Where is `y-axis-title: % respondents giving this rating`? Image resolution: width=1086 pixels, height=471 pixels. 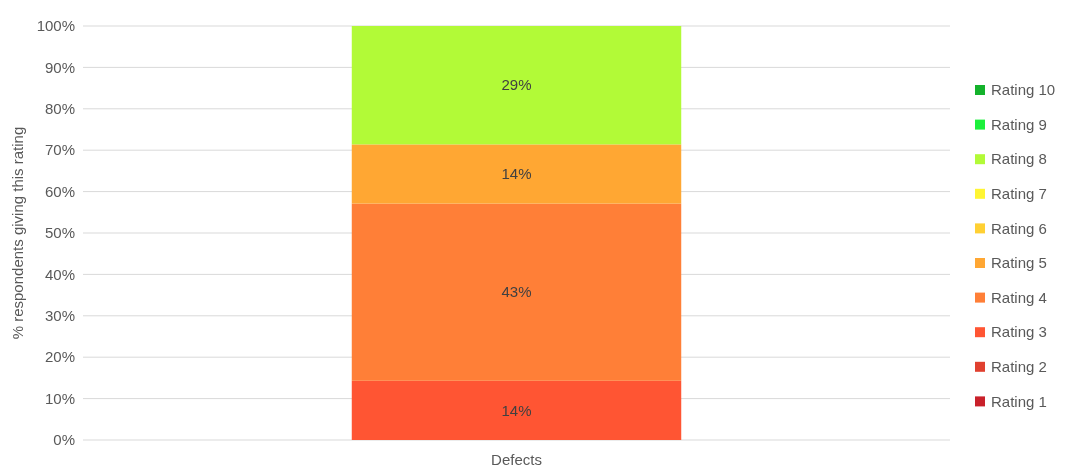 y-axis-title: % respondents giving this rating is located at coordinates (17, 233).